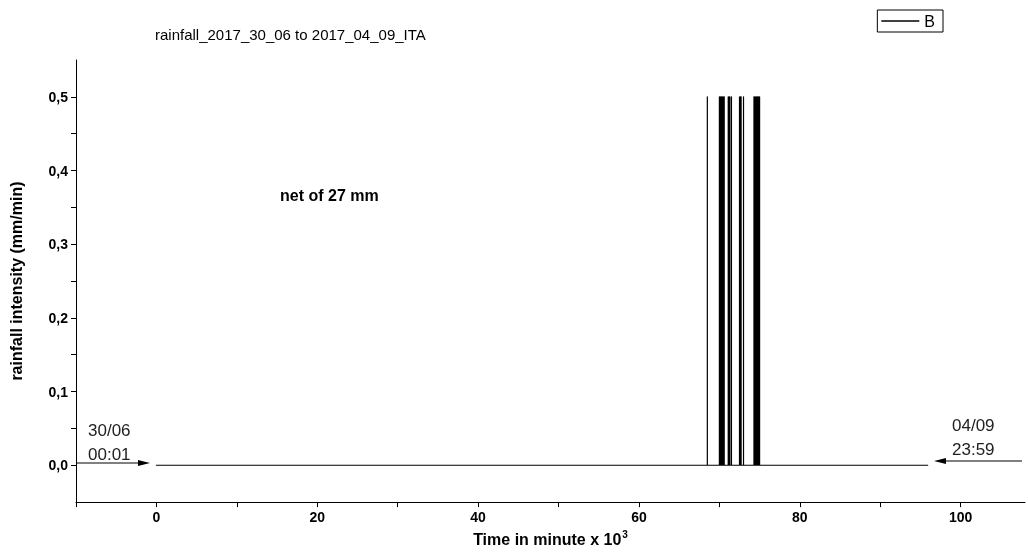 Image resolution: width=1028 pixels, height=552 pixels. Describe the element at coordinates (58, 317) in the screenshot. I see `y-tick-label: 0,2` at that location.